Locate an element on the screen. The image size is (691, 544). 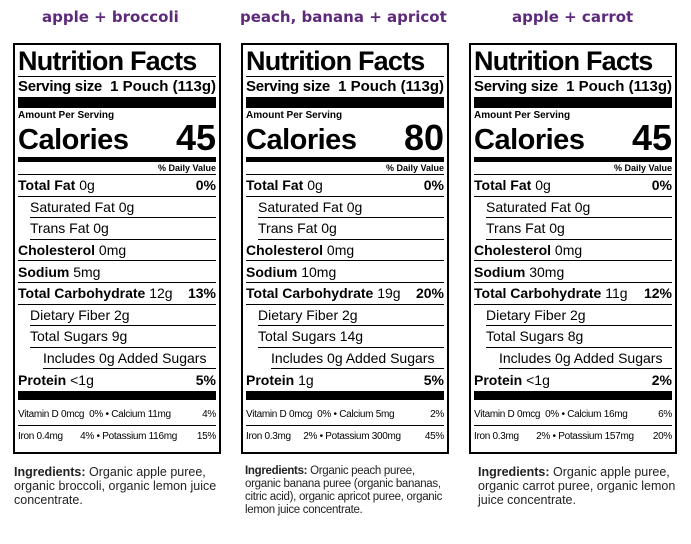
calories-row: Calories 80 is located at coordinates (345, 137).